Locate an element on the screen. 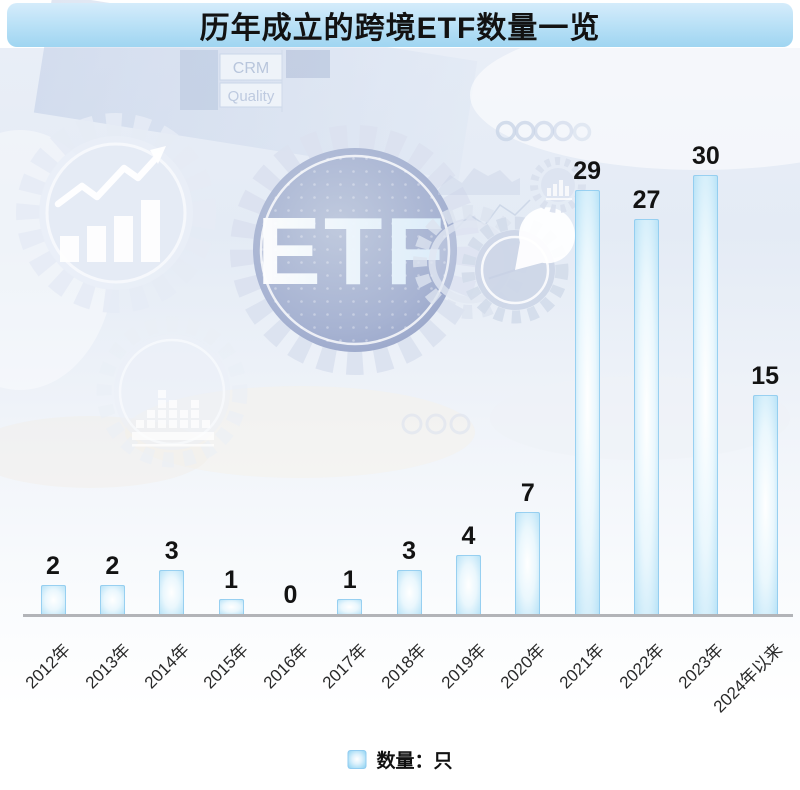 The height and width of the screenshot is (790, 800). bar-2012年 is located at coordinates (53, 599).